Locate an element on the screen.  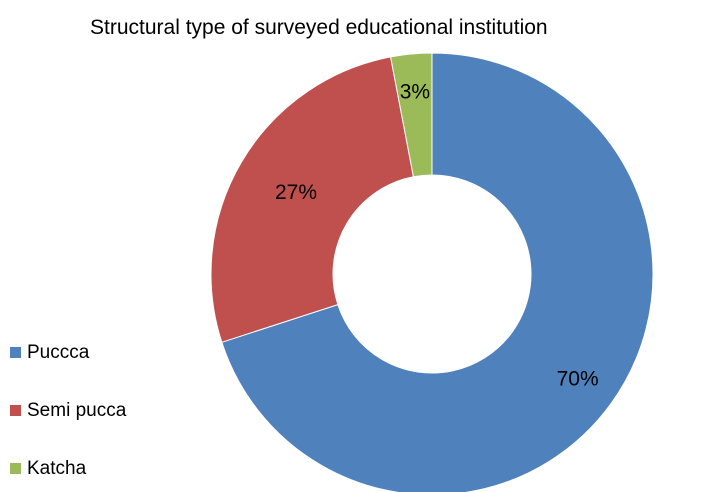
data-label-katcha: 3% is located at coordinates (415, 91).